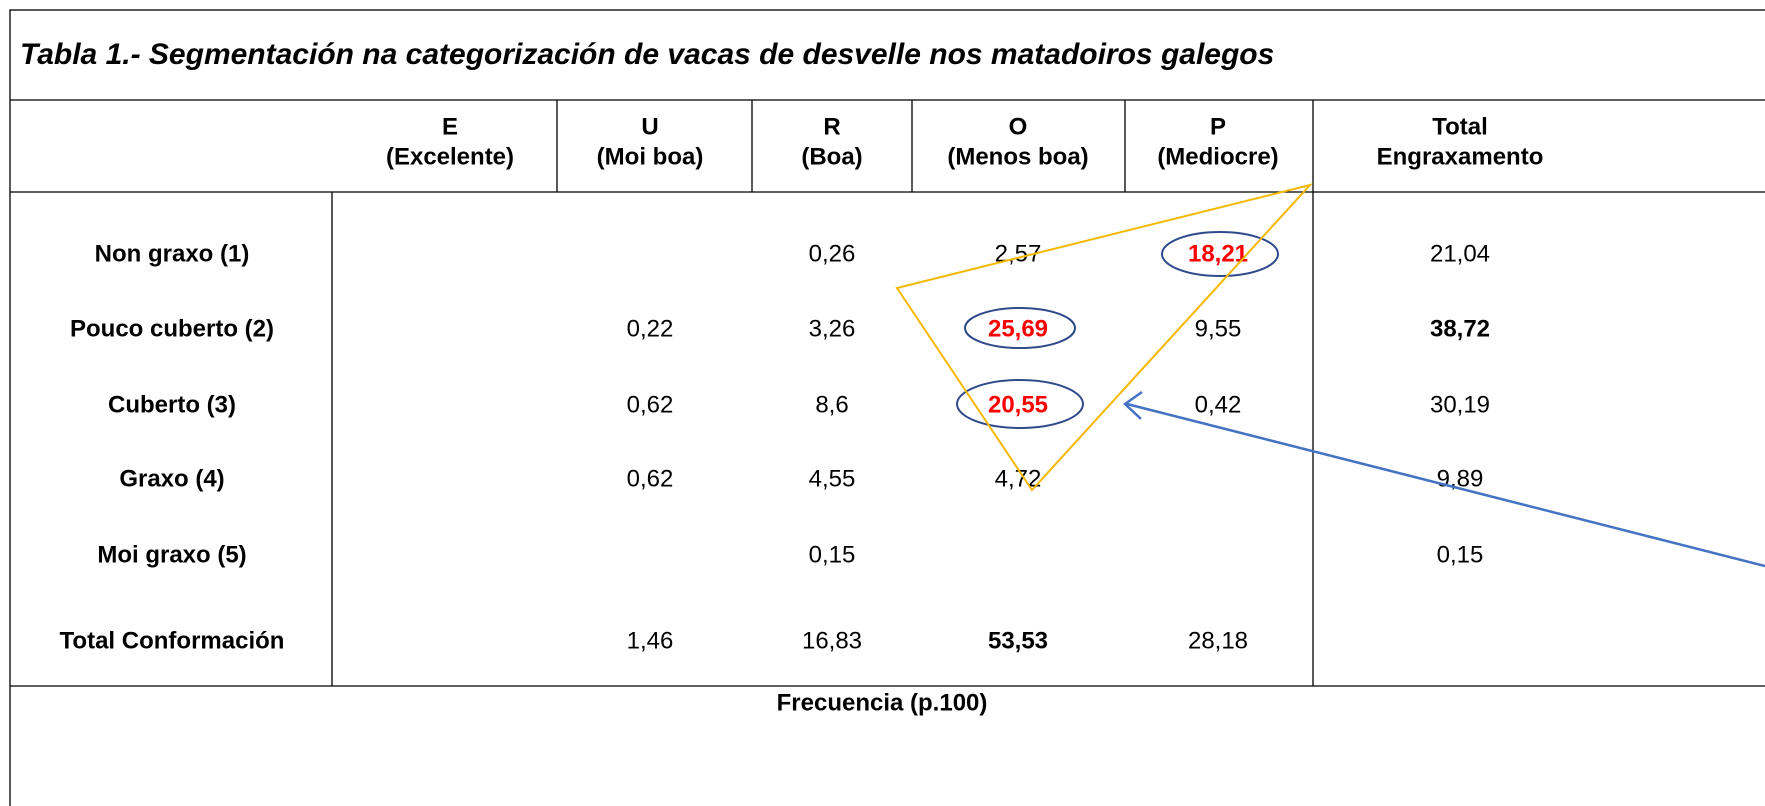 This screenshot has width=1765, height=806. What do you see at coordinates (1017, 156) in the screenshot?
I see `column-name: (Menos boa)` at bounding box center [1017, 156].